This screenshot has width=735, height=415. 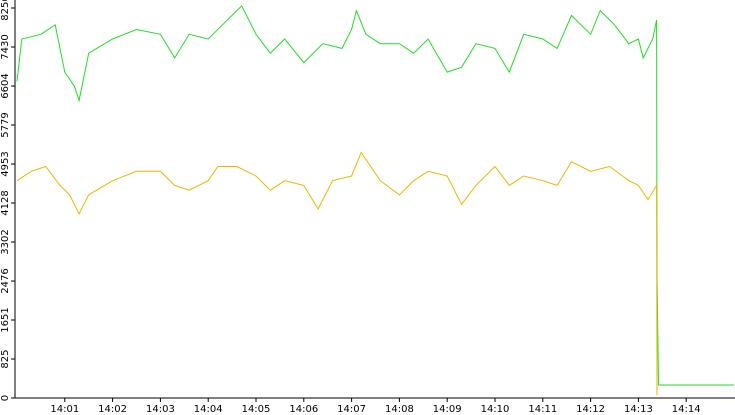 I want to click on x-tick-label: 14:04, so click(x=208, y=409).